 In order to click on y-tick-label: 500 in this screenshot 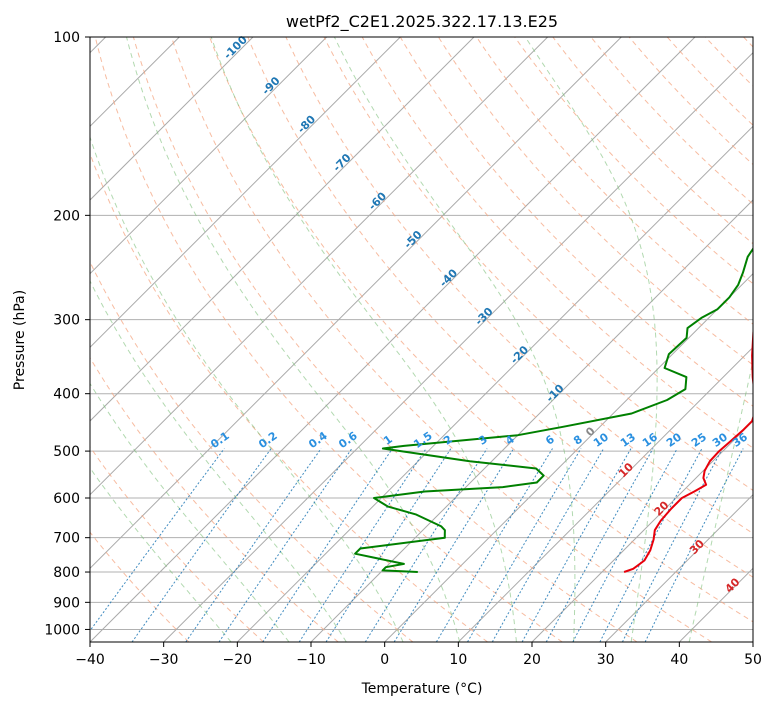, I will do `click(66, 452)`.